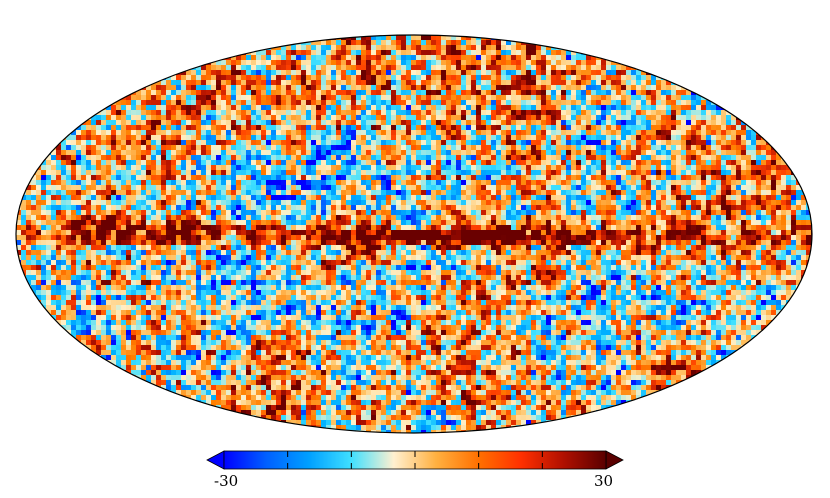 This screenshot has height=498, width=830. I want to click on colorbar-max-arrow, so click(614, 460).